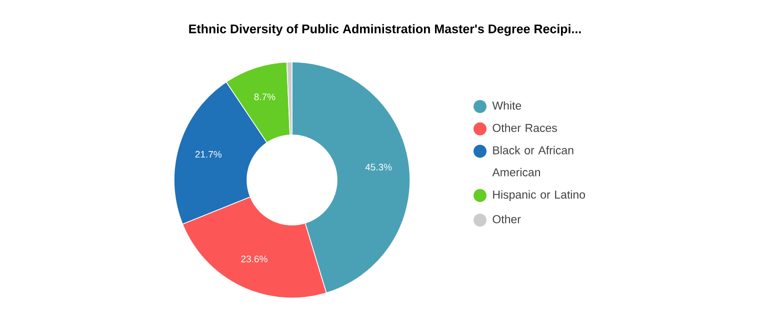 The width and height of the screenshot is (770, 335). I want to click on data-label: 8.7%, so click(265, 97).